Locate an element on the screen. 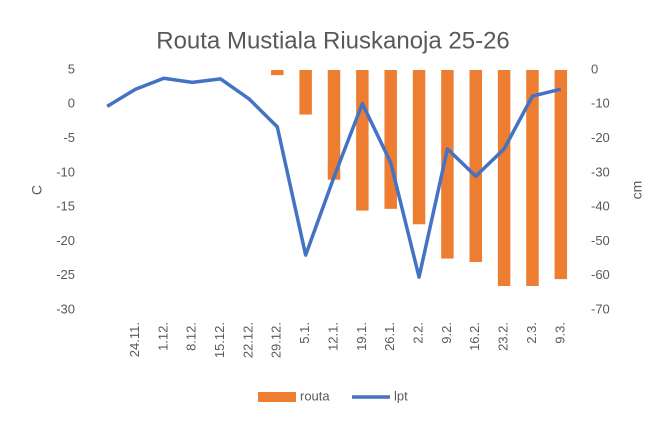  y-tick-label: -25 is located at coordinates (65, 274).